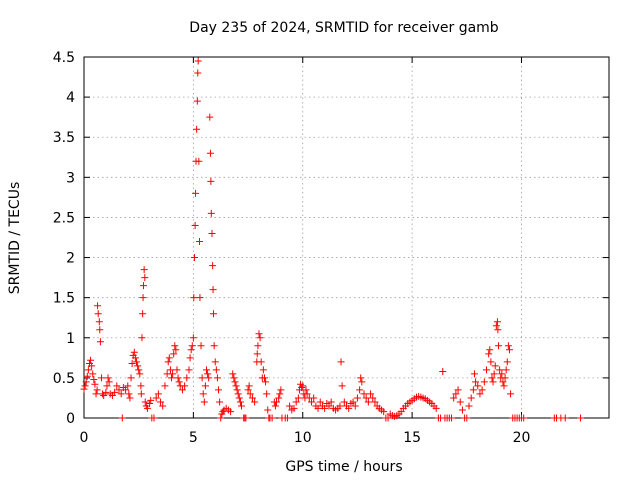 This screenshot has height=480, width=640. What do you see at coordinates (70, 339) in the screenshot?
I see `y-tick-label: 1` at bounding box center [70, 339].